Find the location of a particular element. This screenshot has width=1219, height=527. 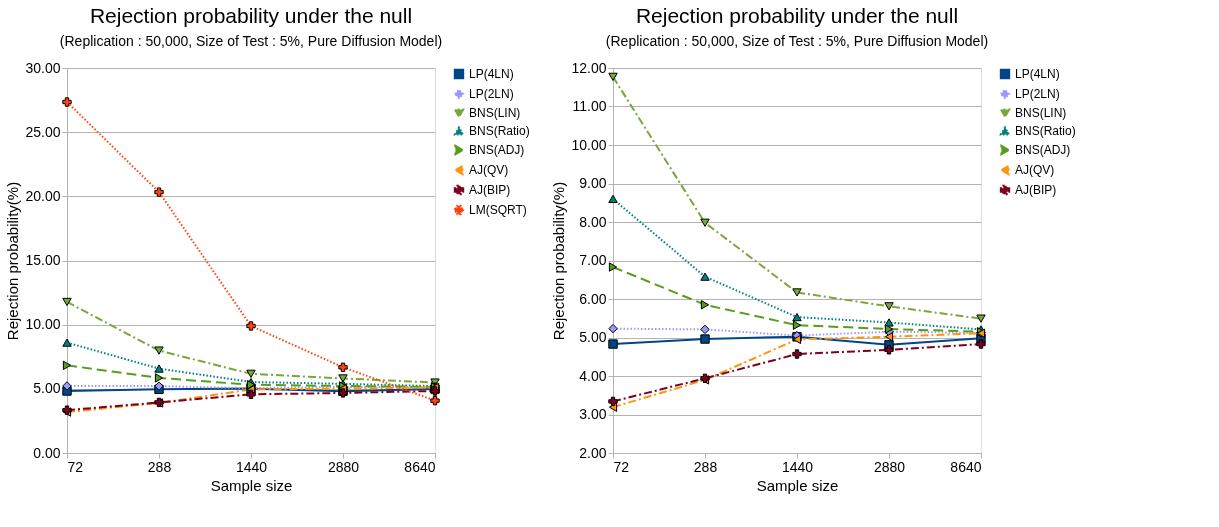

y-tick-label: 2.00 is located at coordinates (593, 452).